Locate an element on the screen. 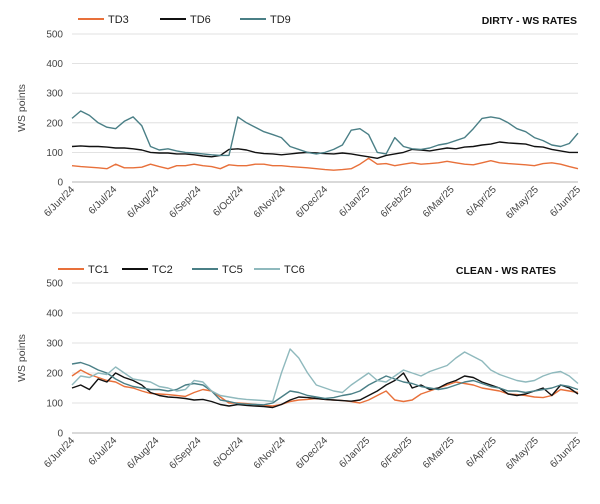 Image resolution: width=600 pixels, height=504 pixels. chart1-legend-label-td9: TD9 is located at coordinates (280, 20).